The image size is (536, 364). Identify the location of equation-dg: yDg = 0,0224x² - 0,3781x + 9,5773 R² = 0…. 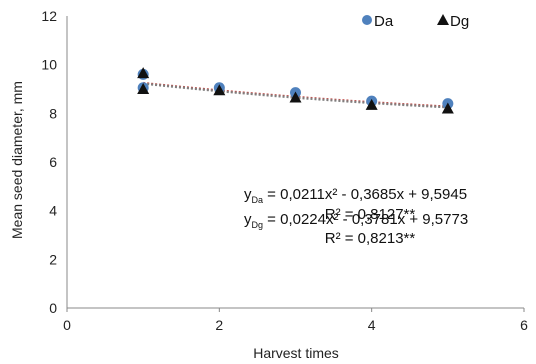
(356, 229).